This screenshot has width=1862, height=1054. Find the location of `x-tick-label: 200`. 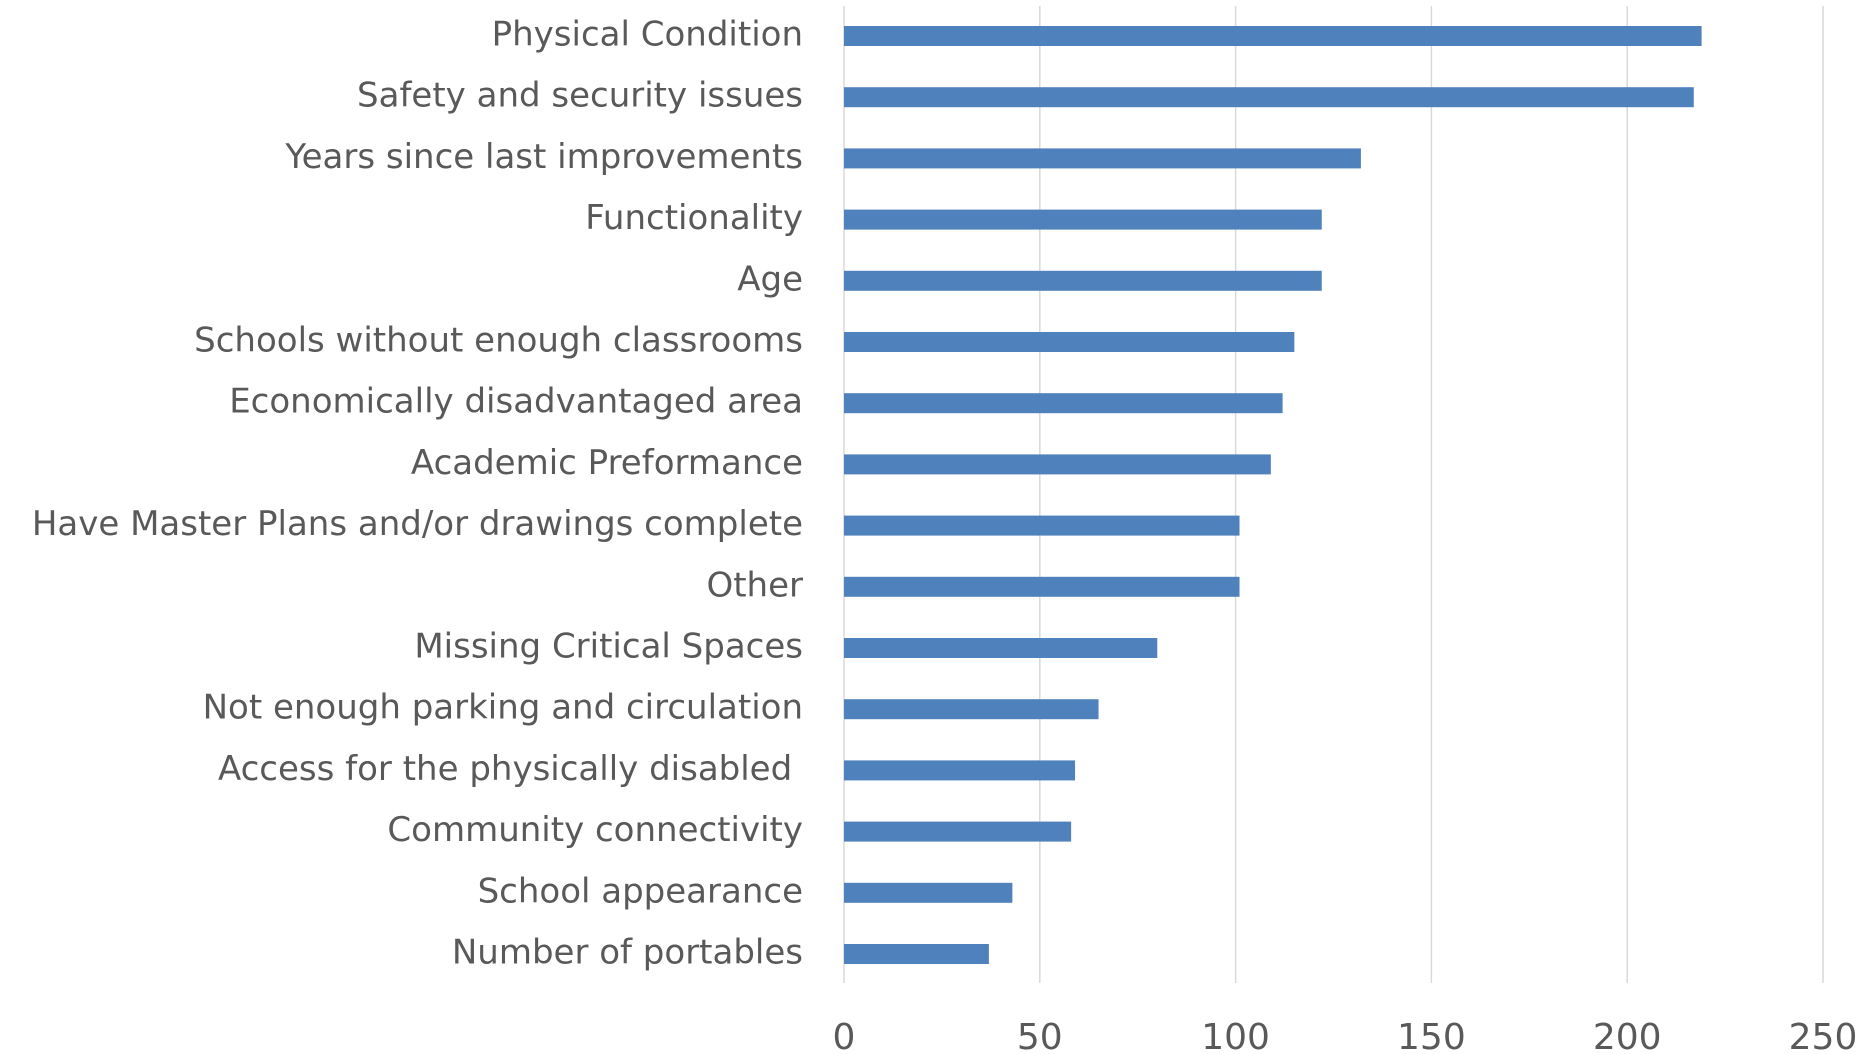

x-tick-label: 200 is located at coordinates (1627, 1035).